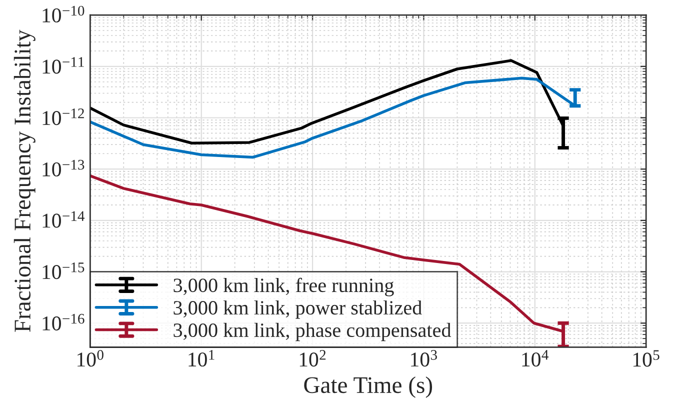 This screenshot has width=673, height=407. What do you see at coordinates (63, 322) in the screenshot?
I see `y-tick-label: 10$^{−16}$` at bounding box center [63, 322].